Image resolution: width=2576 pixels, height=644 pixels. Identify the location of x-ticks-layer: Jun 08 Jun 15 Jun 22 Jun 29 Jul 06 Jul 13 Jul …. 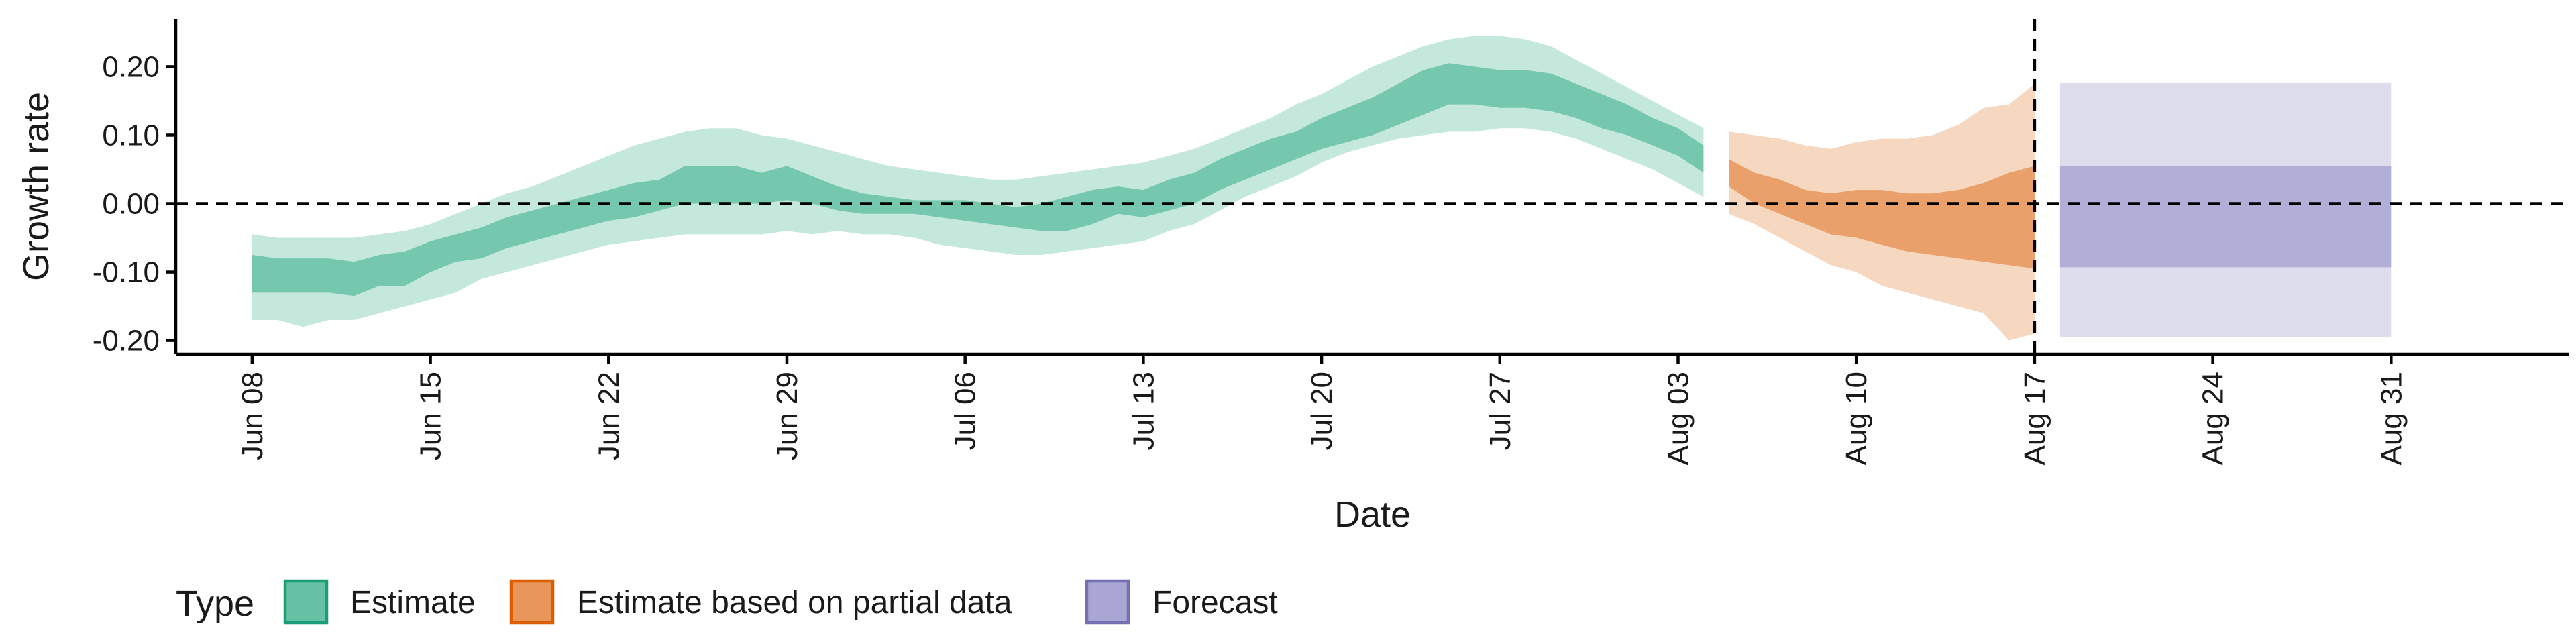
(1322, 409).